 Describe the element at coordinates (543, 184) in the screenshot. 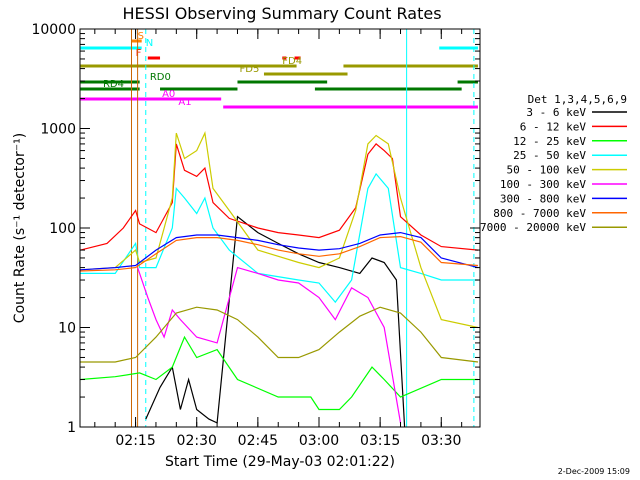

I see `legend-entry-label: 100 - 300 keV` at that location.